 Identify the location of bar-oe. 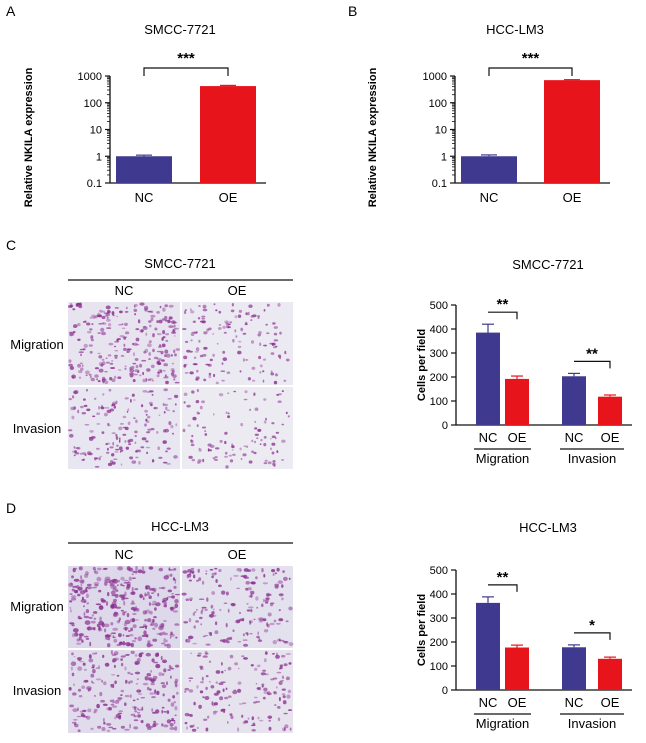
(228, 134).